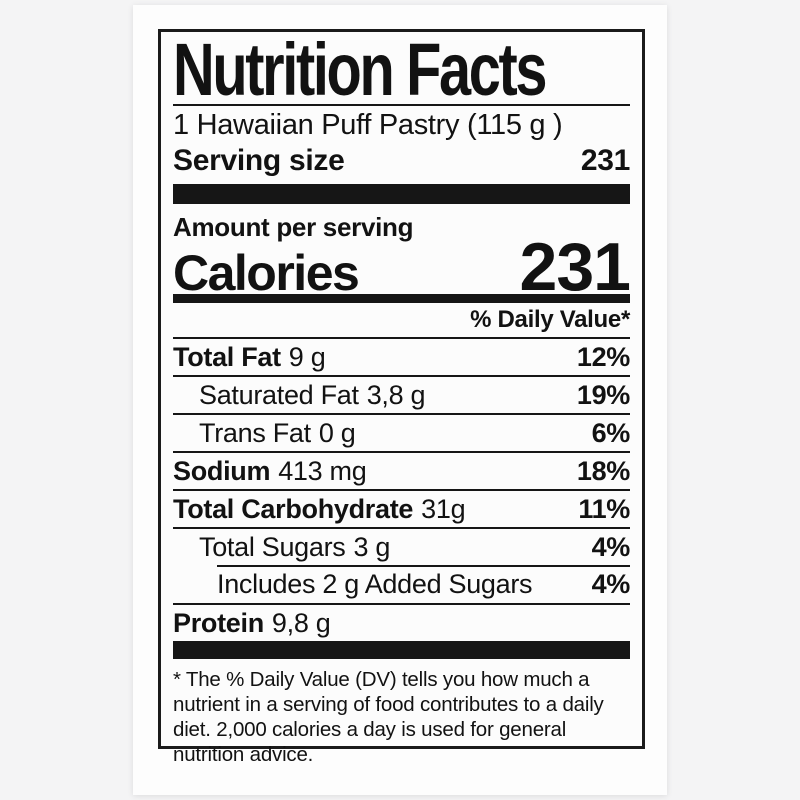  What do you see at coordinates (401, 432) in the screenshot?
I see `nutrient-row-trans-fat: Trans Fat 0 g 6%` at bounding box center [401, 432].